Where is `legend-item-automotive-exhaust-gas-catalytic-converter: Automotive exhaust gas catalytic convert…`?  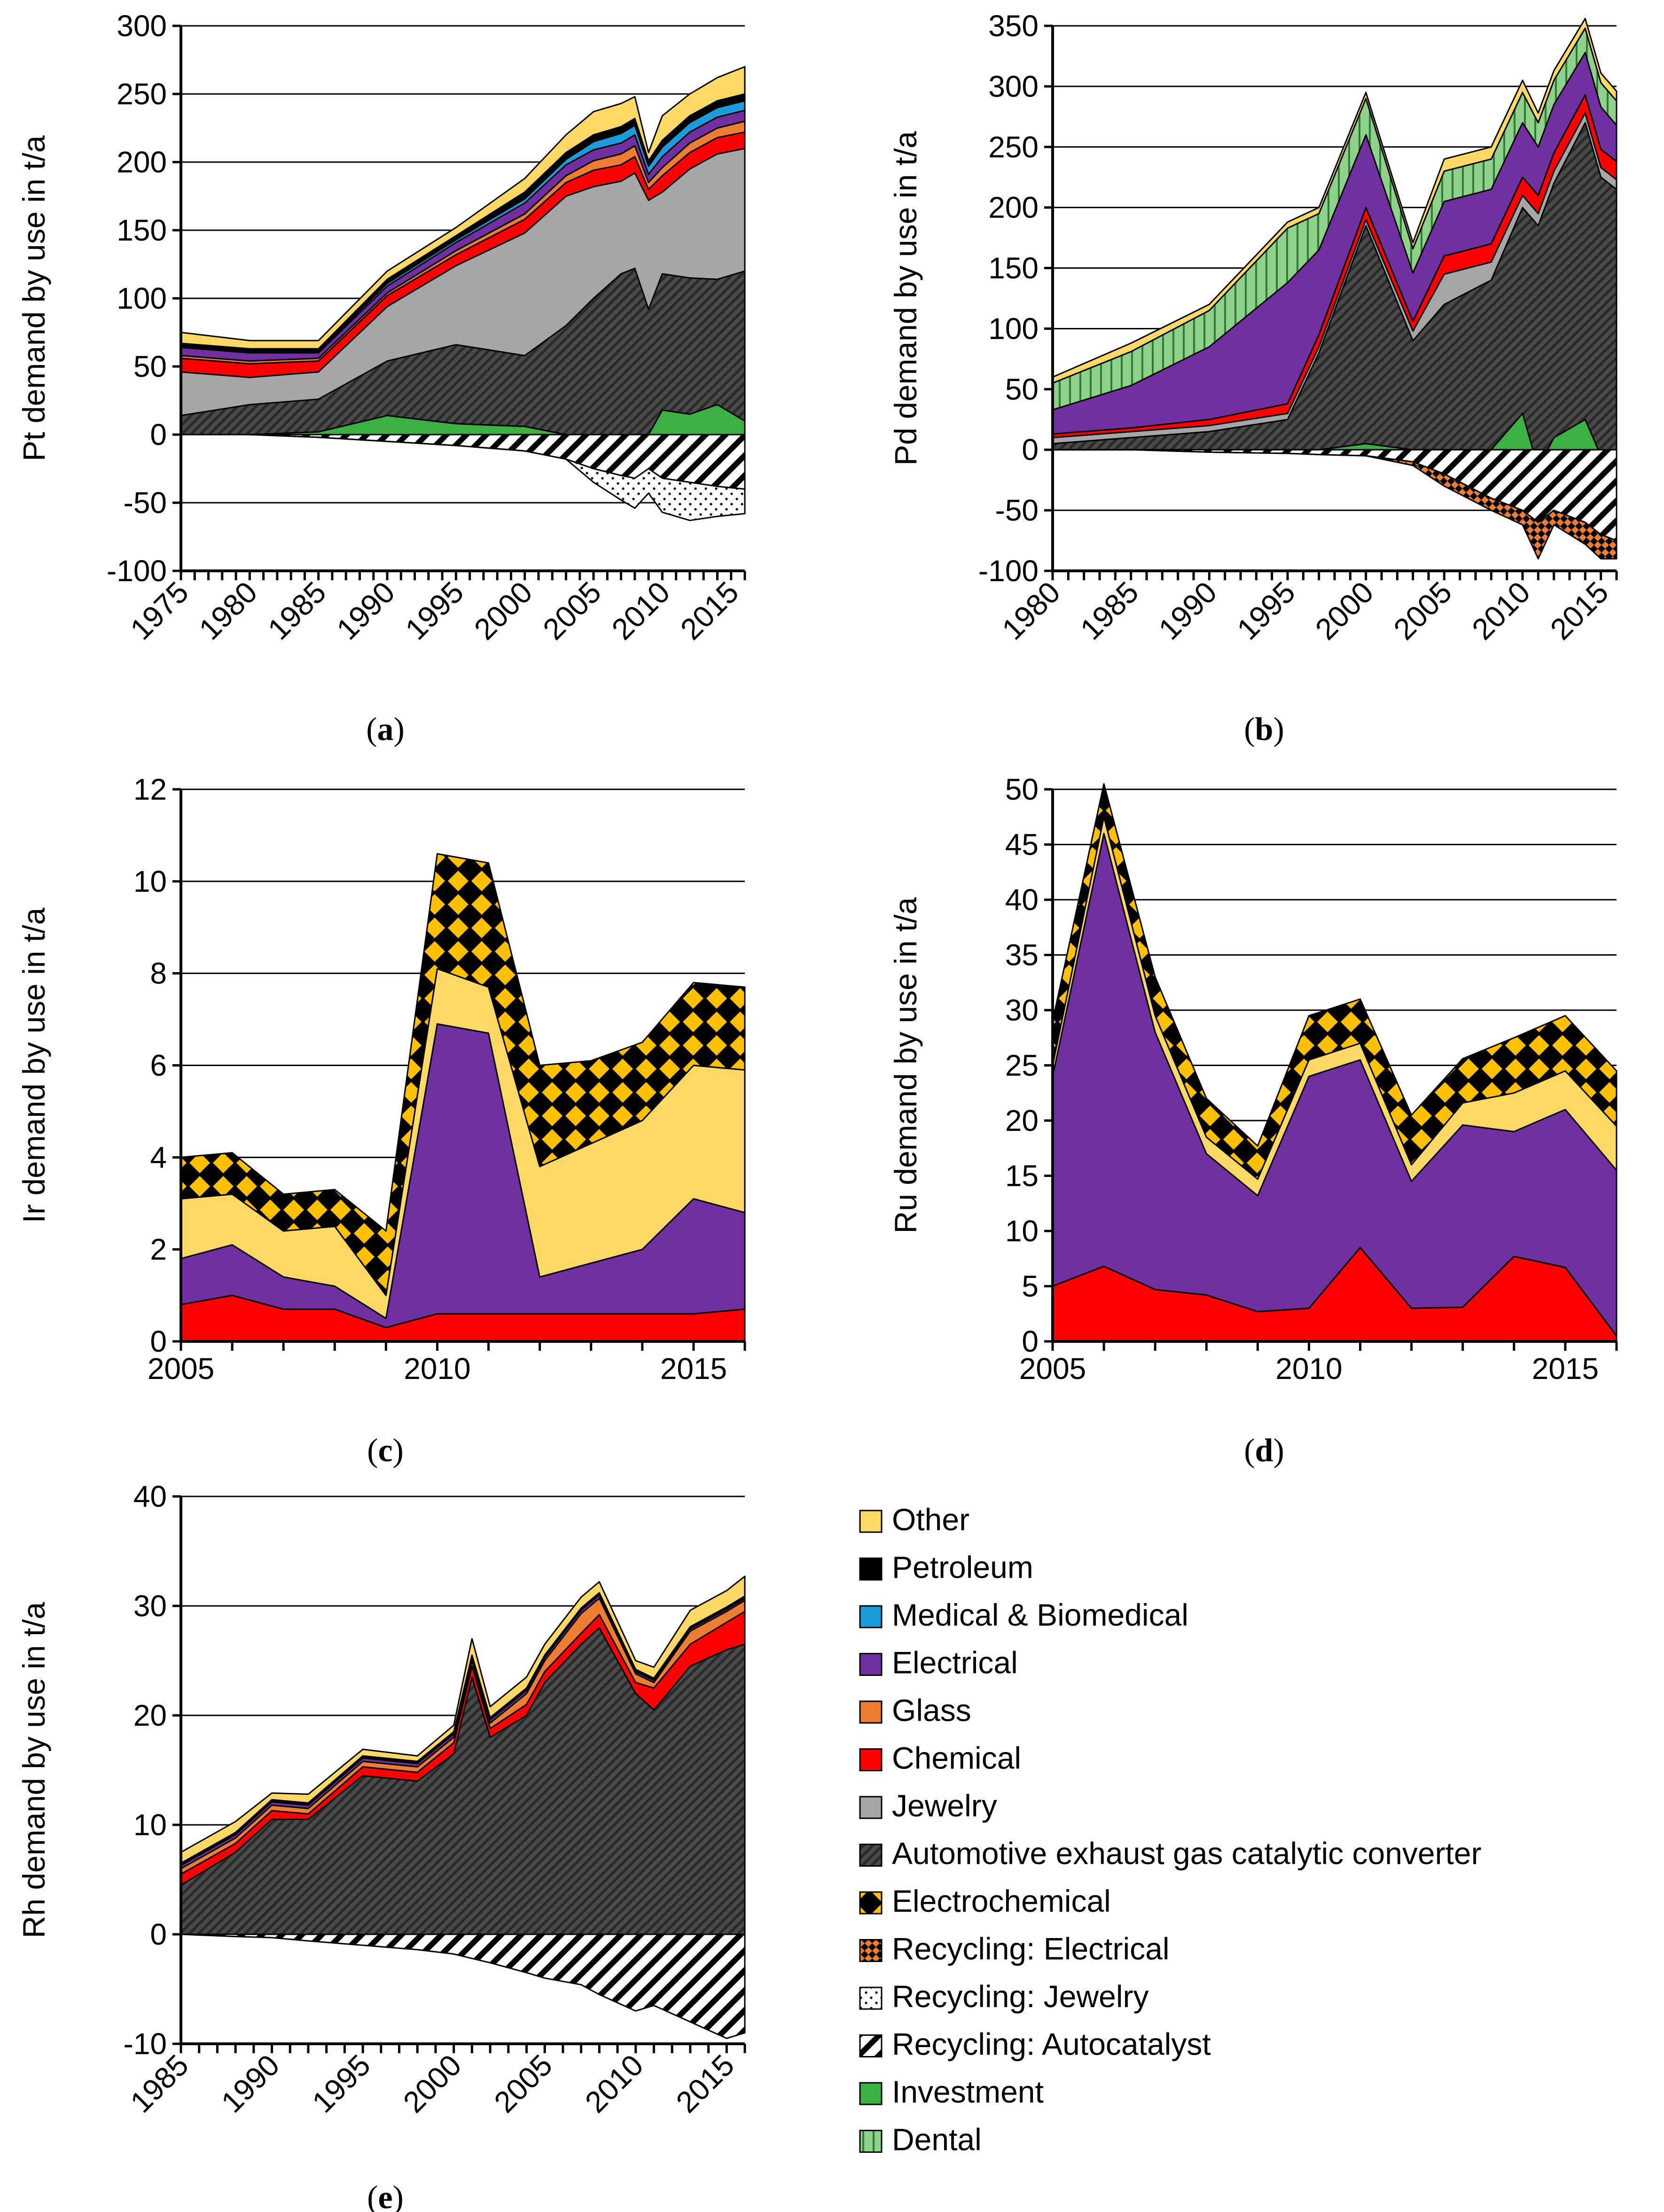 legend-item-automotive-exhaust-gas-catalytic-converter: Automotive exhaust gas catalytic convert… is located at coordinates (1170, 1853).